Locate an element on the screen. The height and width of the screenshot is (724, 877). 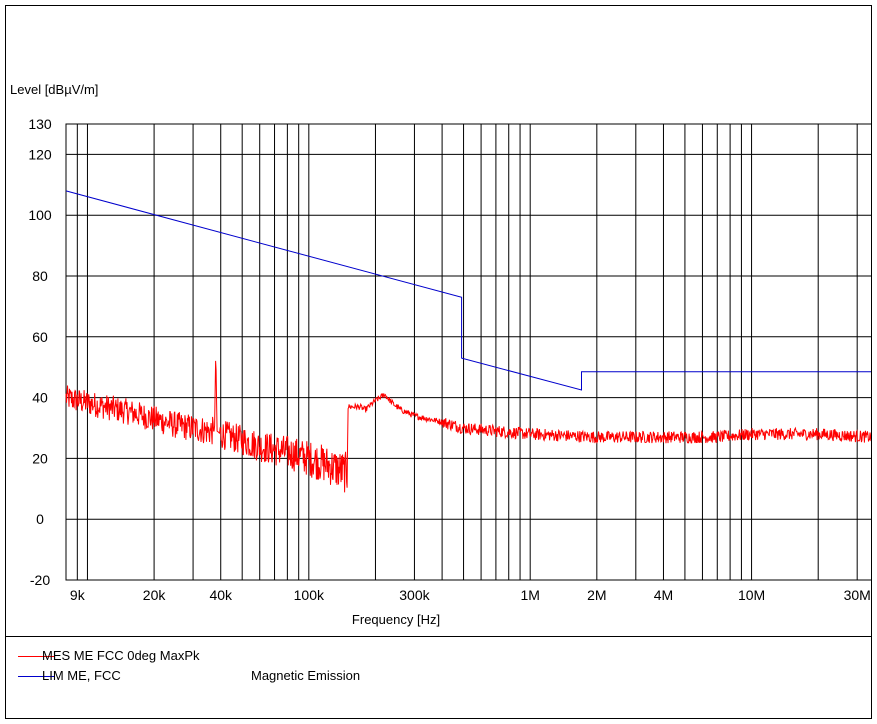
x-tick-label: 100k is located at coordinates (309, 595).